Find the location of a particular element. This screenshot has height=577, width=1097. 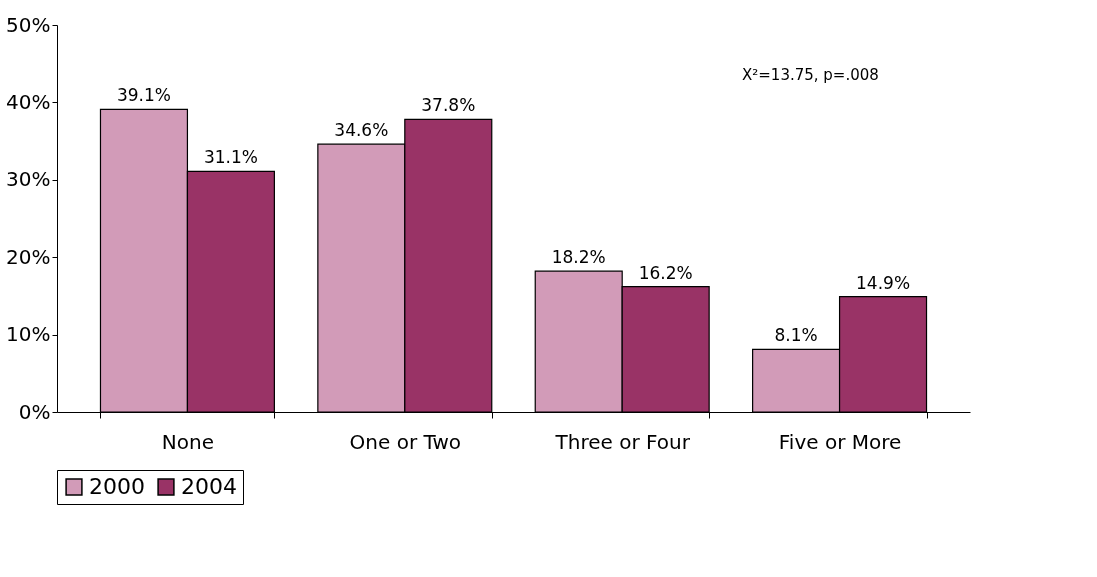

data-label: 34.6% is located at coordinates (361, 130).